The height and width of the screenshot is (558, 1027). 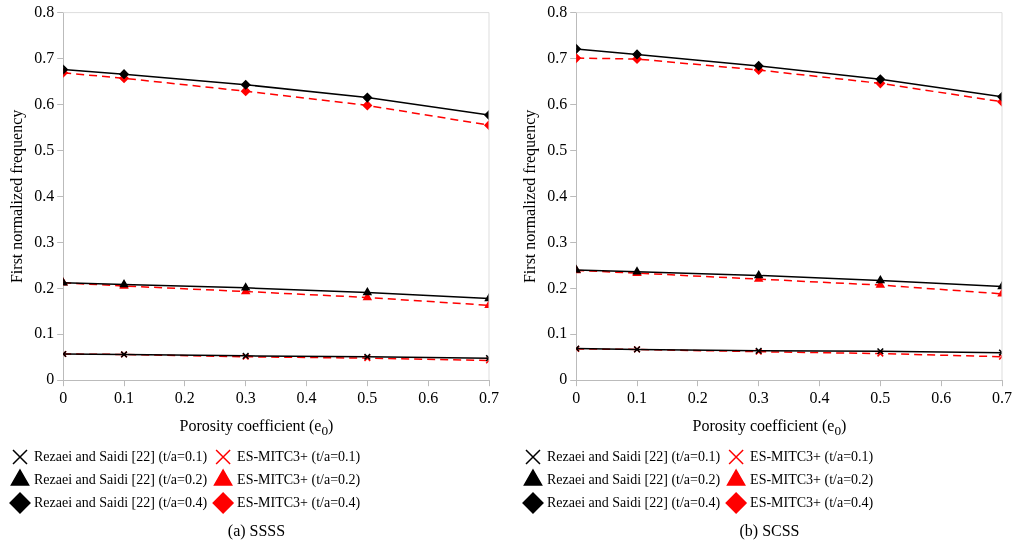 I want to click on text: (a) SSSS, so click(x=256, y=531).